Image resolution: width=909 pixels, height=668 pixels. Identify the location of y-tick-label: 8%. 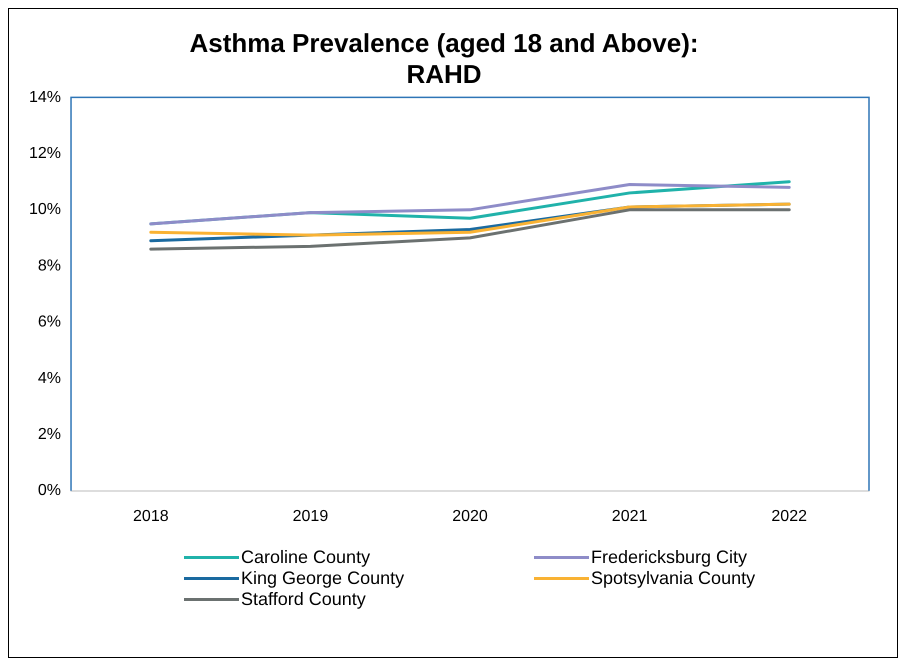
(50, 265).